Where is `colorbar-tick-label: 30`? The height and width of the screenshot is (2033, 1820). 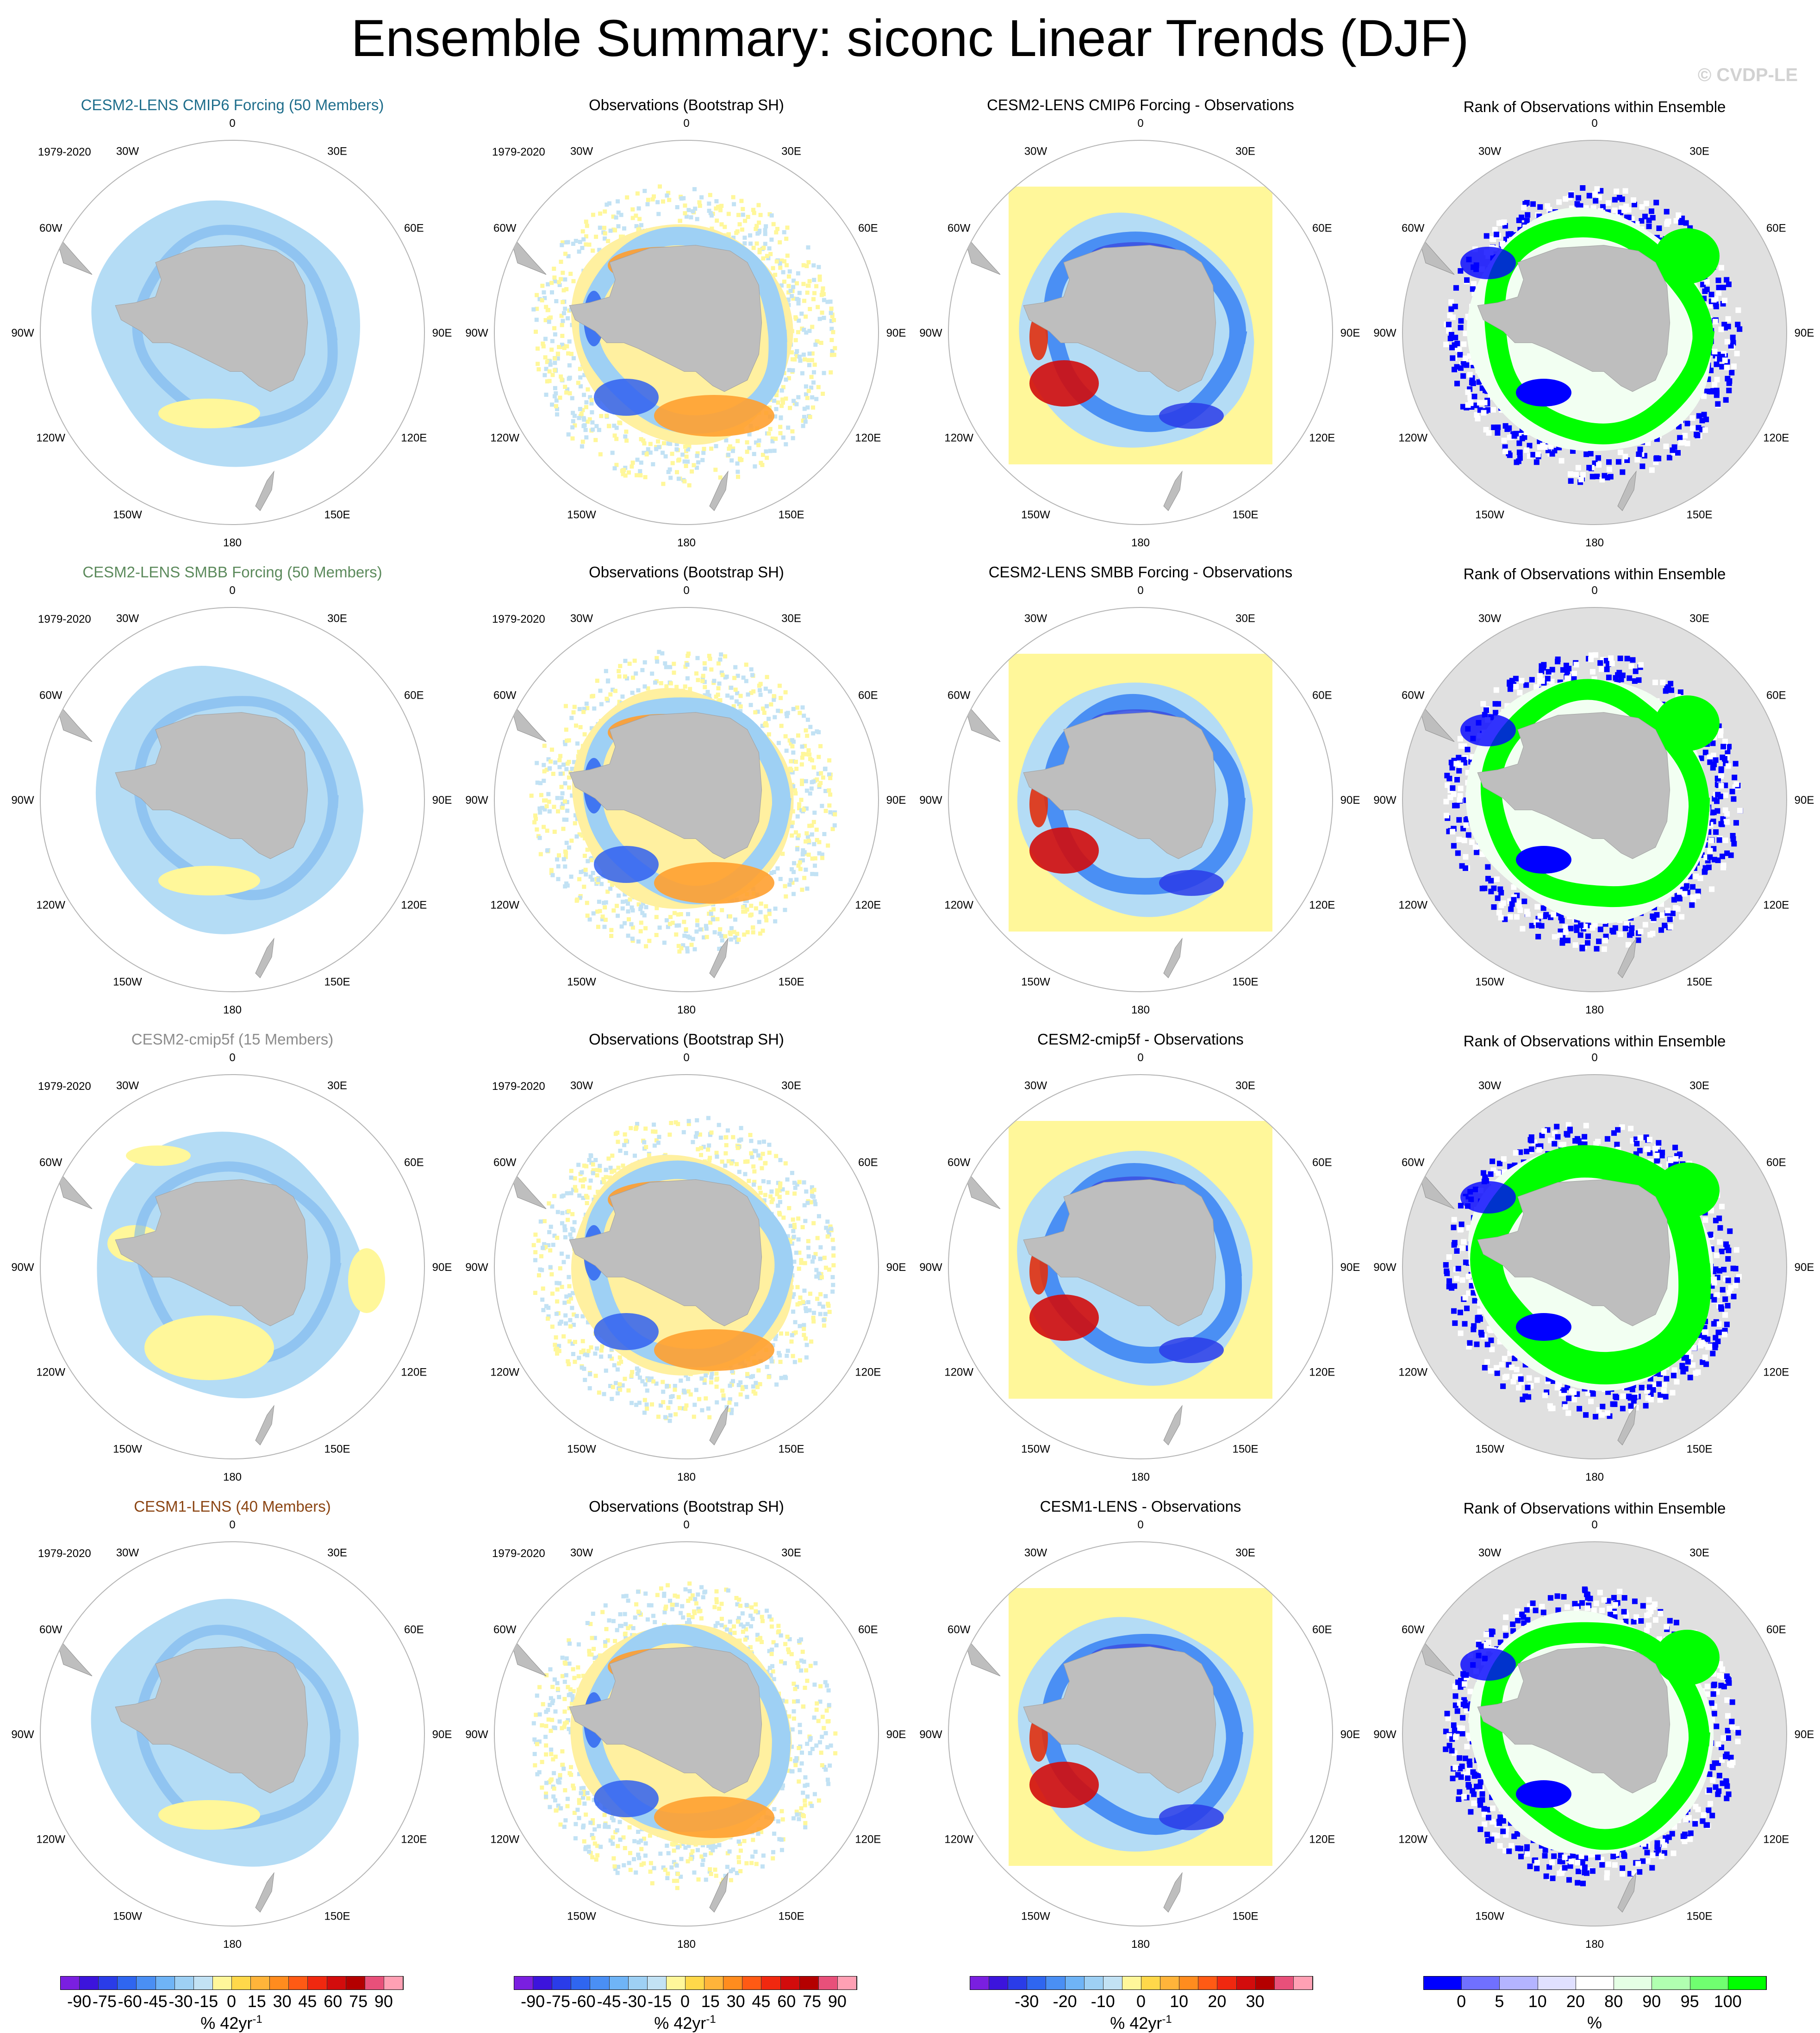 colorbar-tick-label: 30 is located at coordinates (282, 2002).